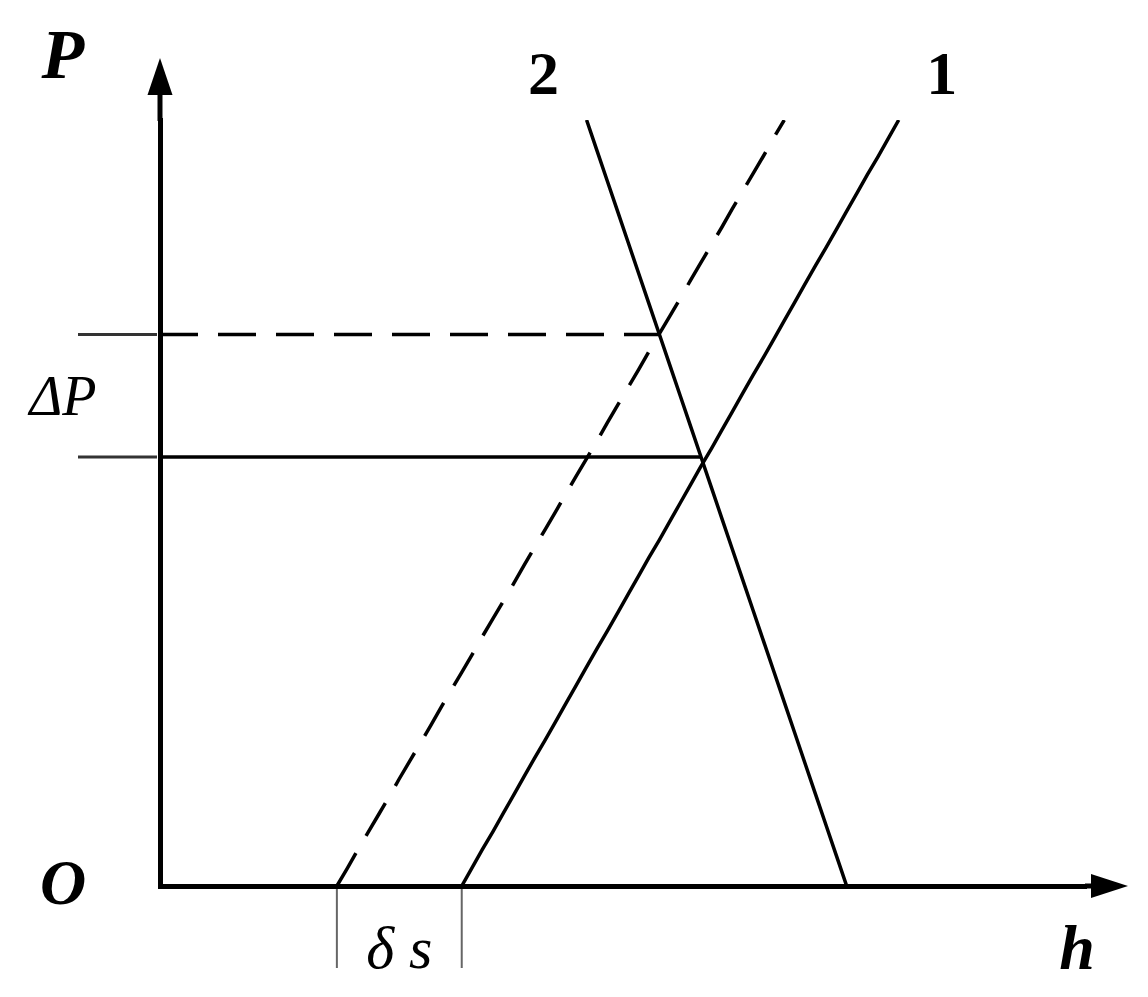 This screenshot has width=1148, height=997. What do you see at coordinates (63, 882) in the screenshot?
I see `text: O` at bounding box center [63, 882].